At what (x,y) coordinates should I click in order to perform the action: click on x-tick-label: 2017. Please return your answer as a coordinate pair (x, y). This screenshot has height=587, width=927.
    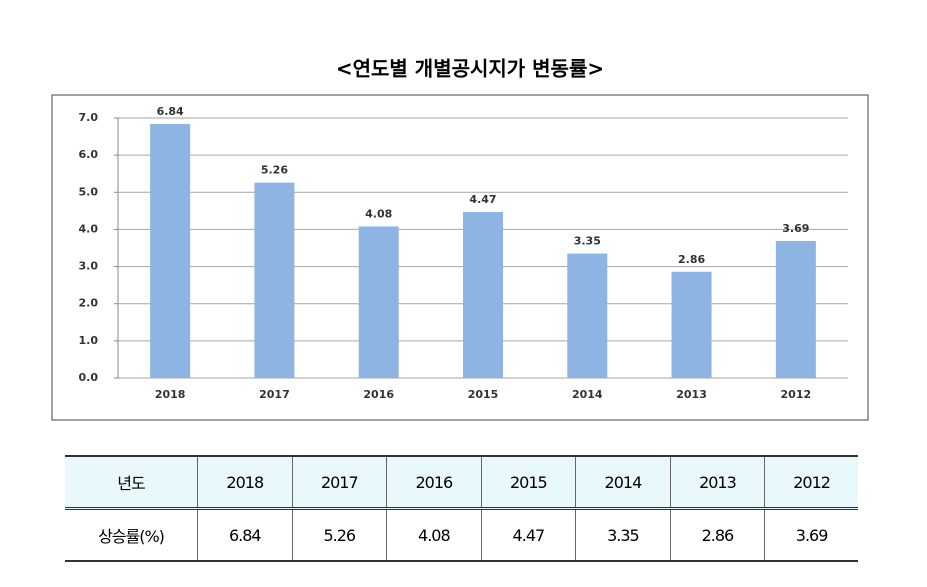
    Looking at the image, I should click on (274, 394).